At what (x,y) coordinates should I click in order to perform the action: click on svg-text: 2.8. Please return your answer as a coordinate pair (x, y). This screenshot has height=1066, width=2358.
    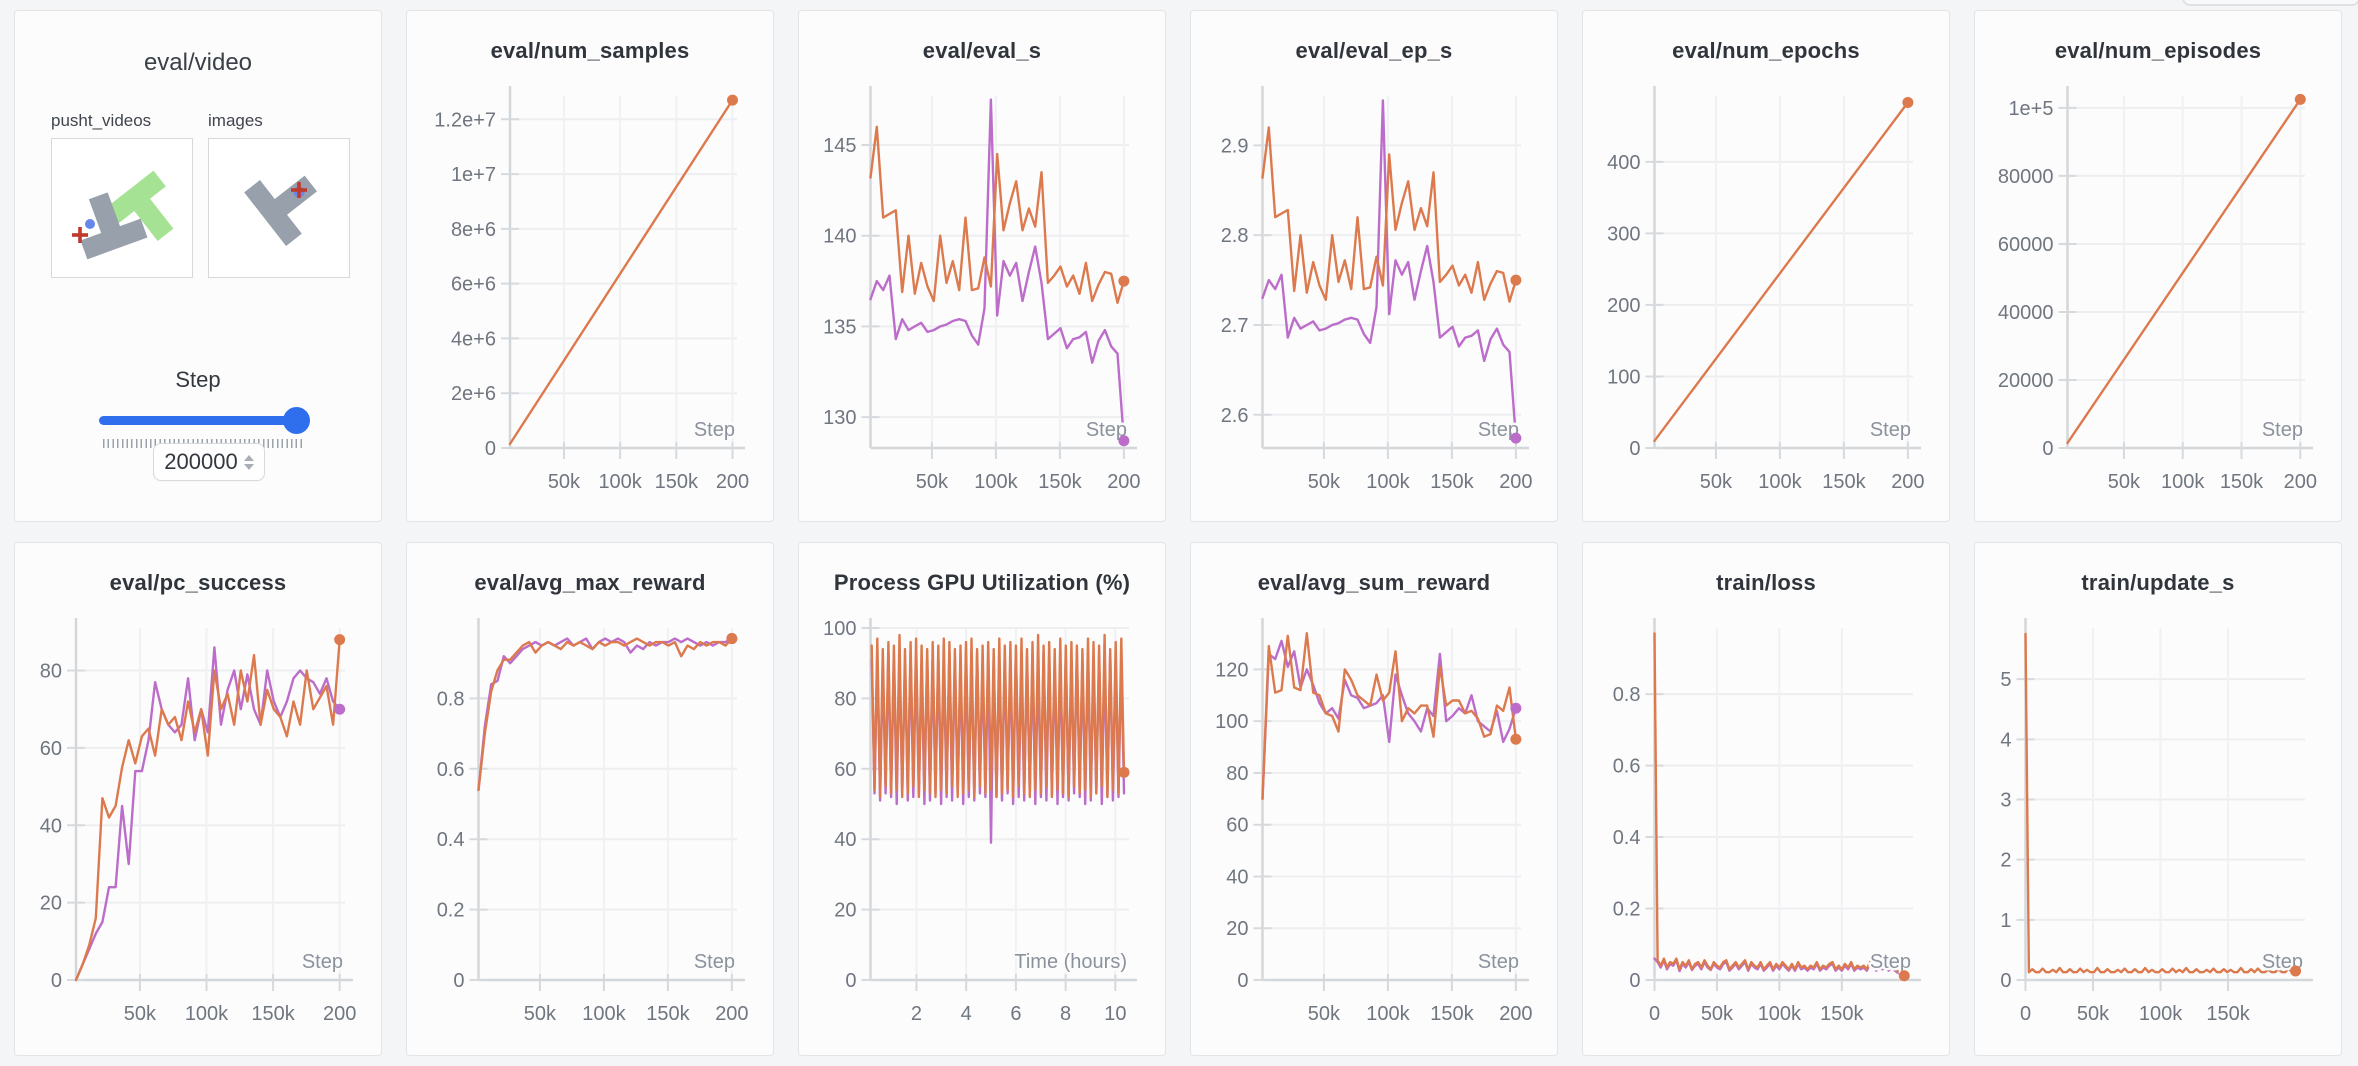
    Looking at the image, I should click on (1235, 236).